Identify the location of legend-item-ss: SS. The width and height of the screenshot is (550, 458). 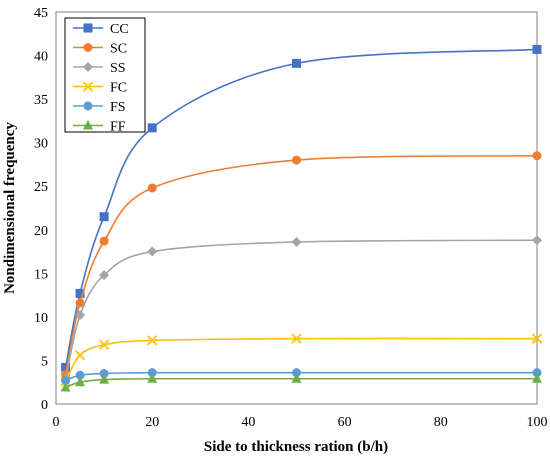
(99, 68).